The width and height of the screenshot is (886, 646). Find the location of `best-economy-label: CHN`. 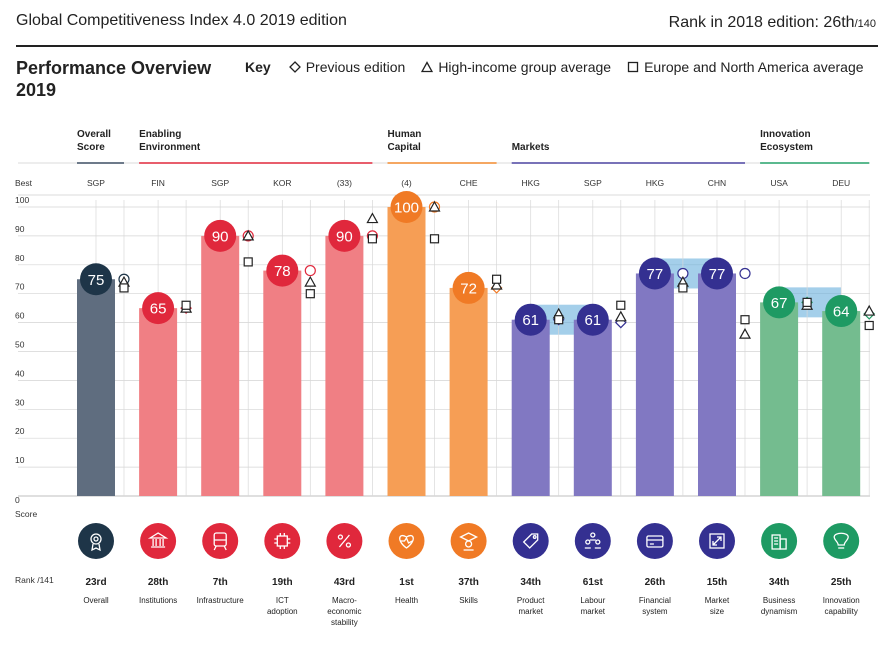

best-economy-label: CHN is located at coordinates (717, 183).